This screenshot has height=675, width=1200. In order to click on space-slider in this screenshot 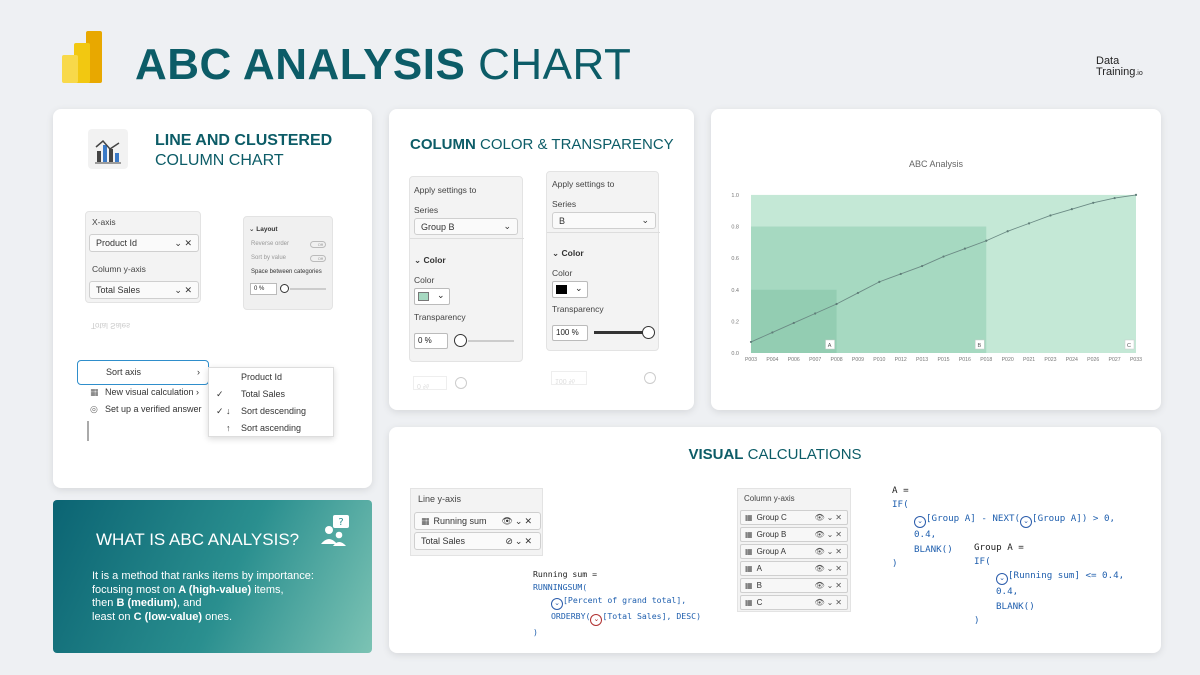, I will do `click(304, 289)`.